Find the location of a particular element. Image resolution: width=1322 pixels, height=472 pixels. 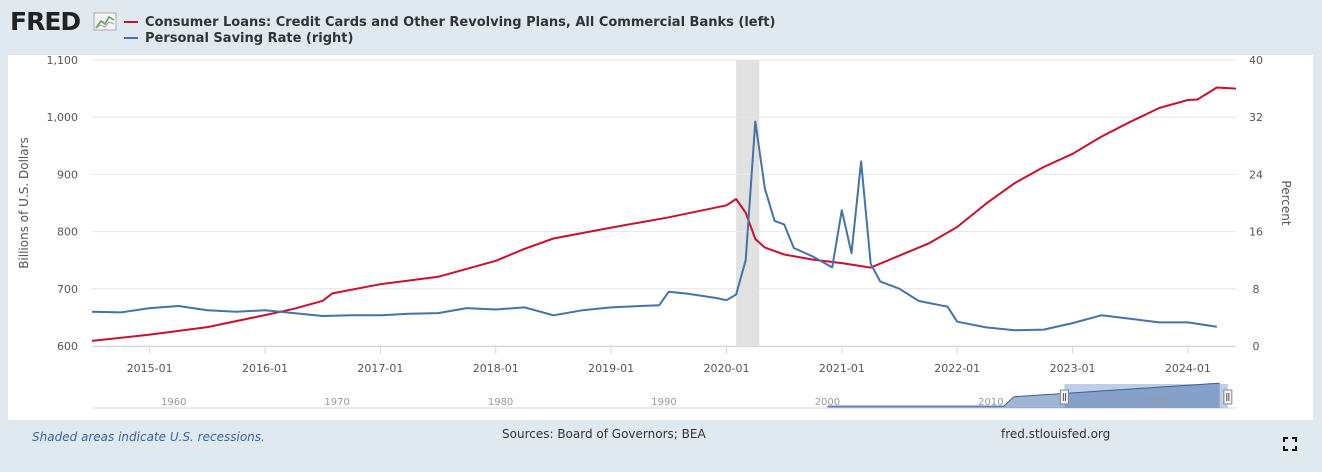

navigator-label: 2000 is located at coordinates (827, 402).